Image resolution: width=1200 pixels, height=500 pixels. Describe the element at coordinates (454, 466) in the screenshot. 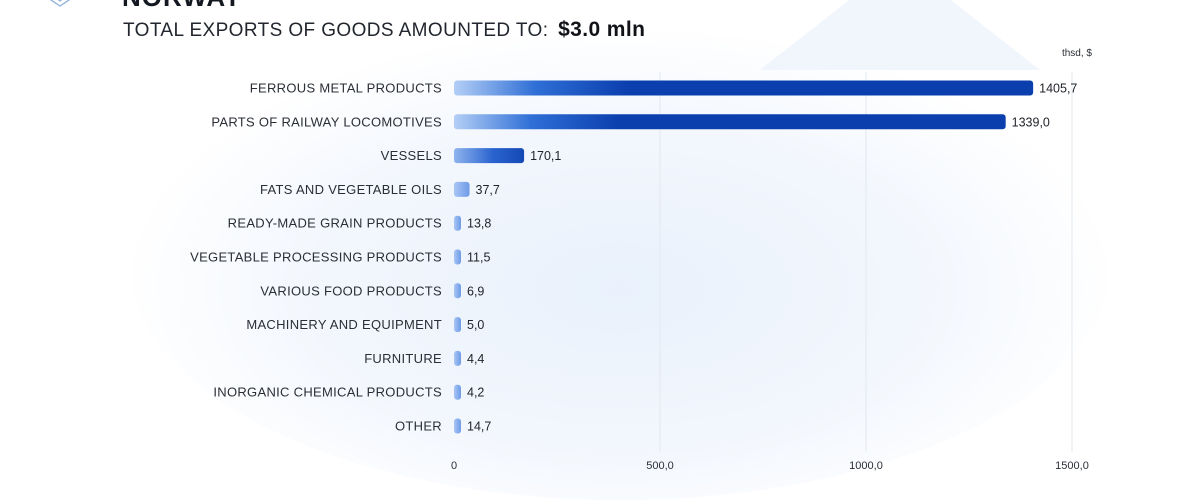

I see `x-tick-label: 0` at that location.